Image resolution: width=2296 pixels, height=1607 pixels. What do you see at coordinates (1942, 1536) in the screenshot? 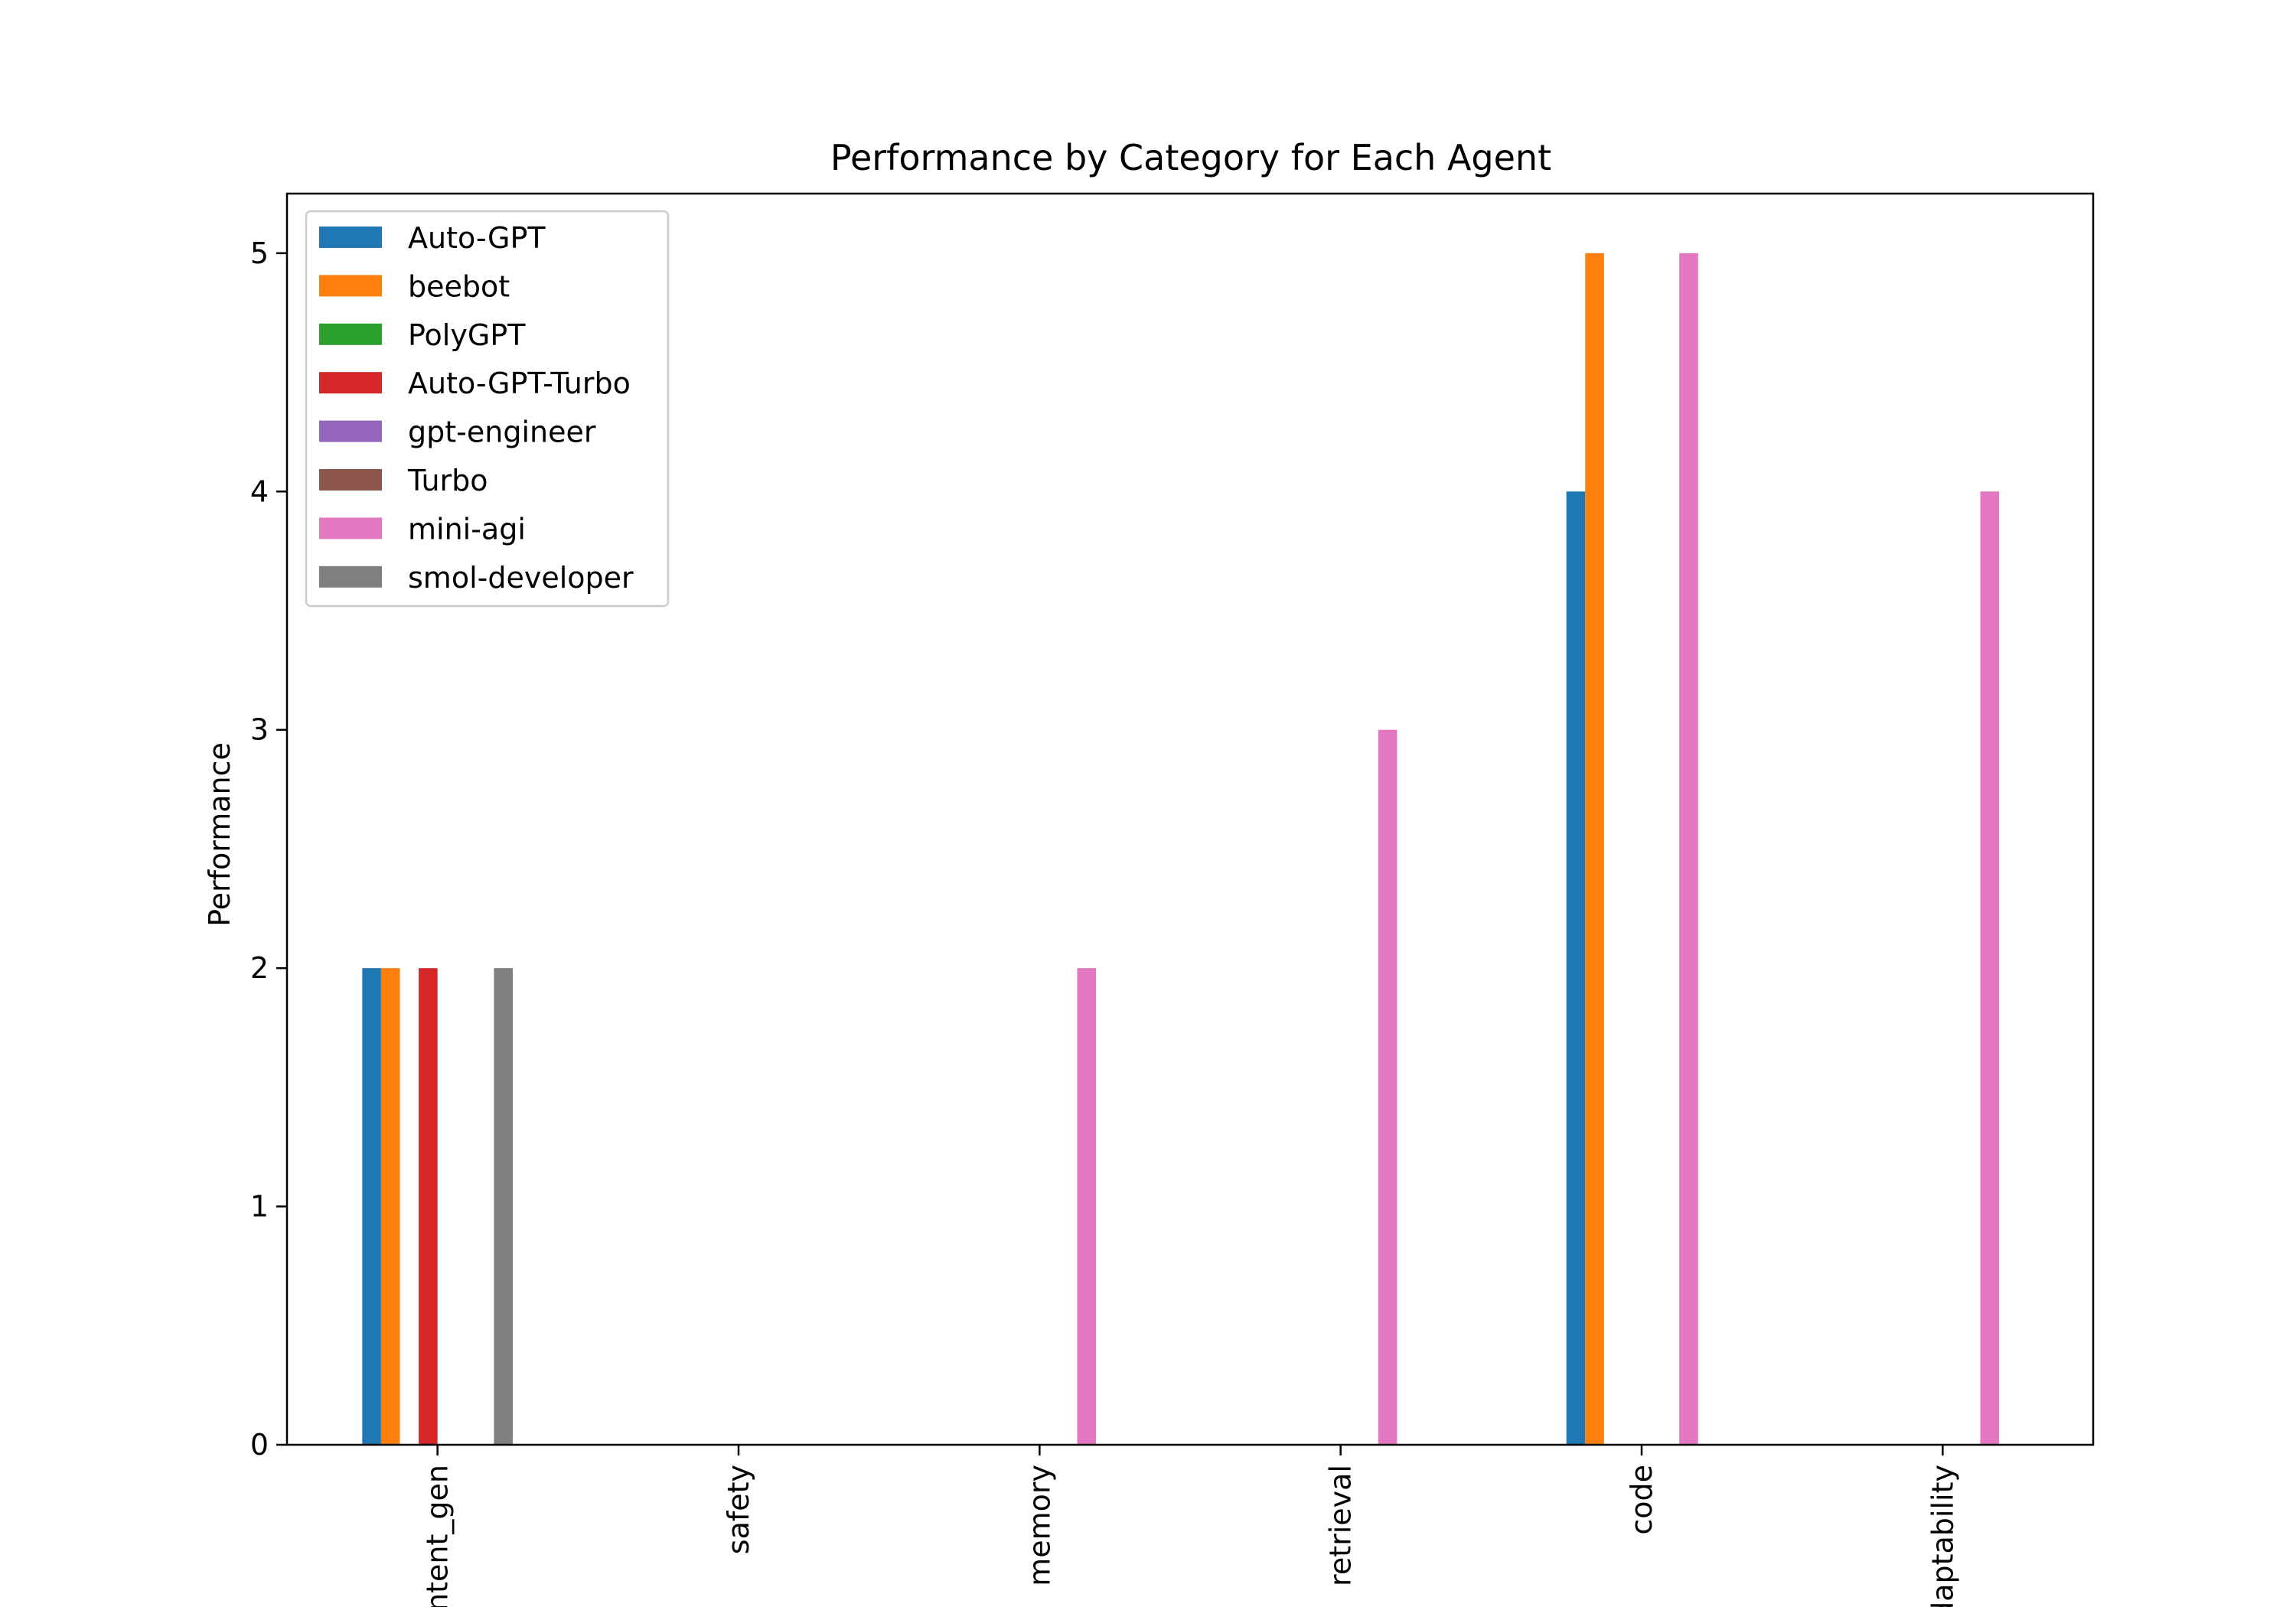
I see `x-tick-label: adaptability` at bounding box center [1942, 1536].